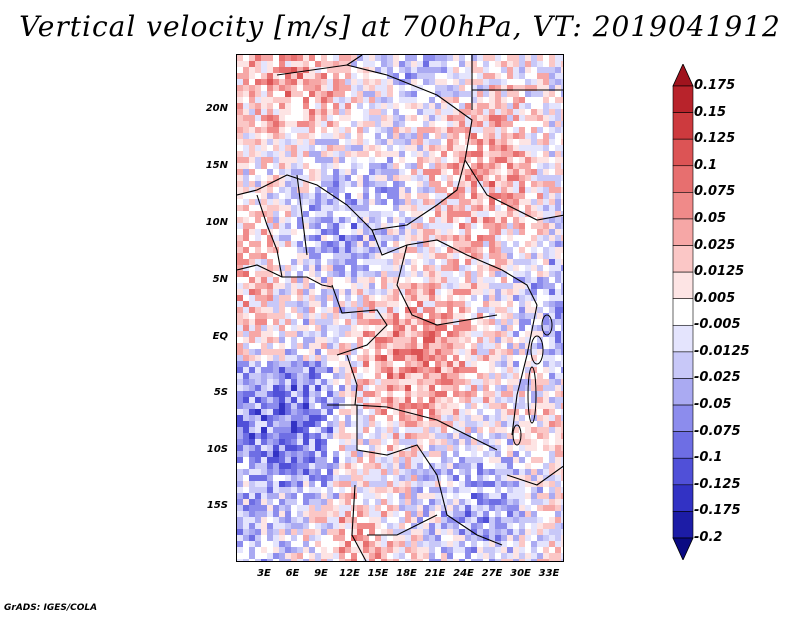 The height and width of the screenshot is (618, 800). What do you see at coordinates (216, 222) in the screenshot?
I see `lat-tick-label: 10N` at bounding box center [216, 222].